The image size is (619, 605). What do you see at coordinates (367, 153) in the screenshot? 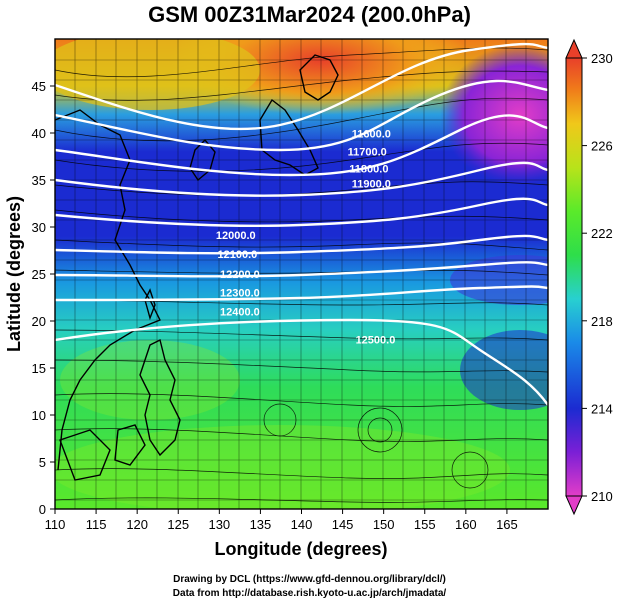
I see `contour-label: 11700.0` at bounding box center [367, 153].